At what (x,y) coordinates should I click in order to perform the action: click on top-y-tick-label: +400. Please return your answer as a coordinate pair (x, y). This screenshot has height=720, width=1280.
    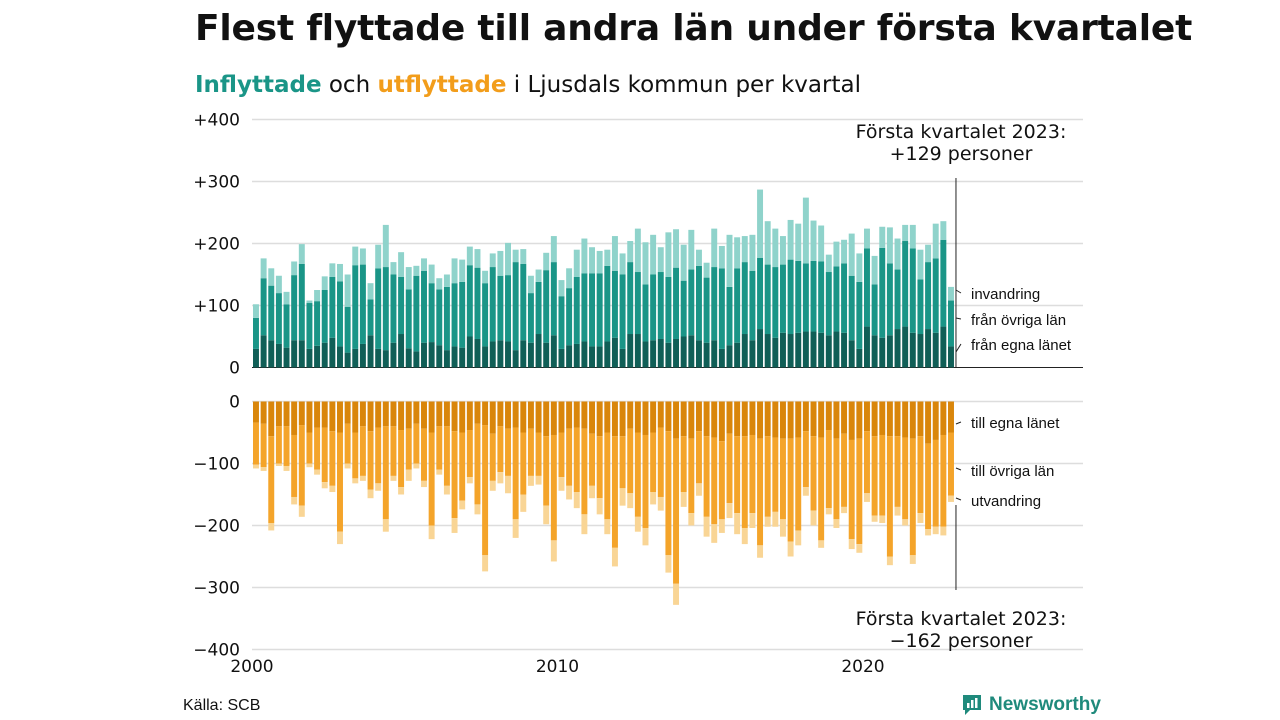
    Looking at the image, I should click on (216, 121).